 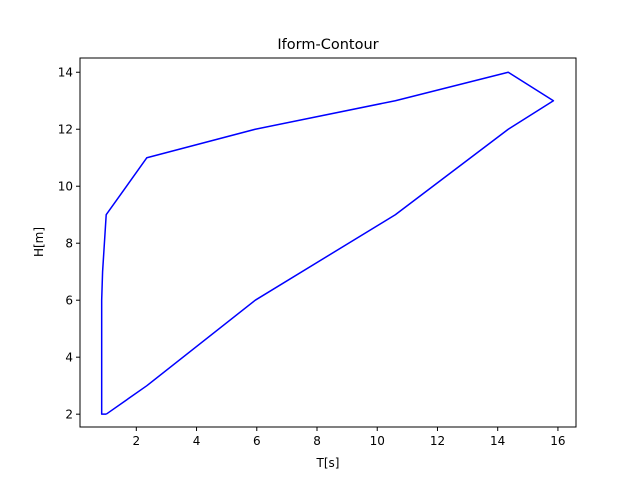 I want to click on x-axis-label: T[s], so click(x=328, y=463).